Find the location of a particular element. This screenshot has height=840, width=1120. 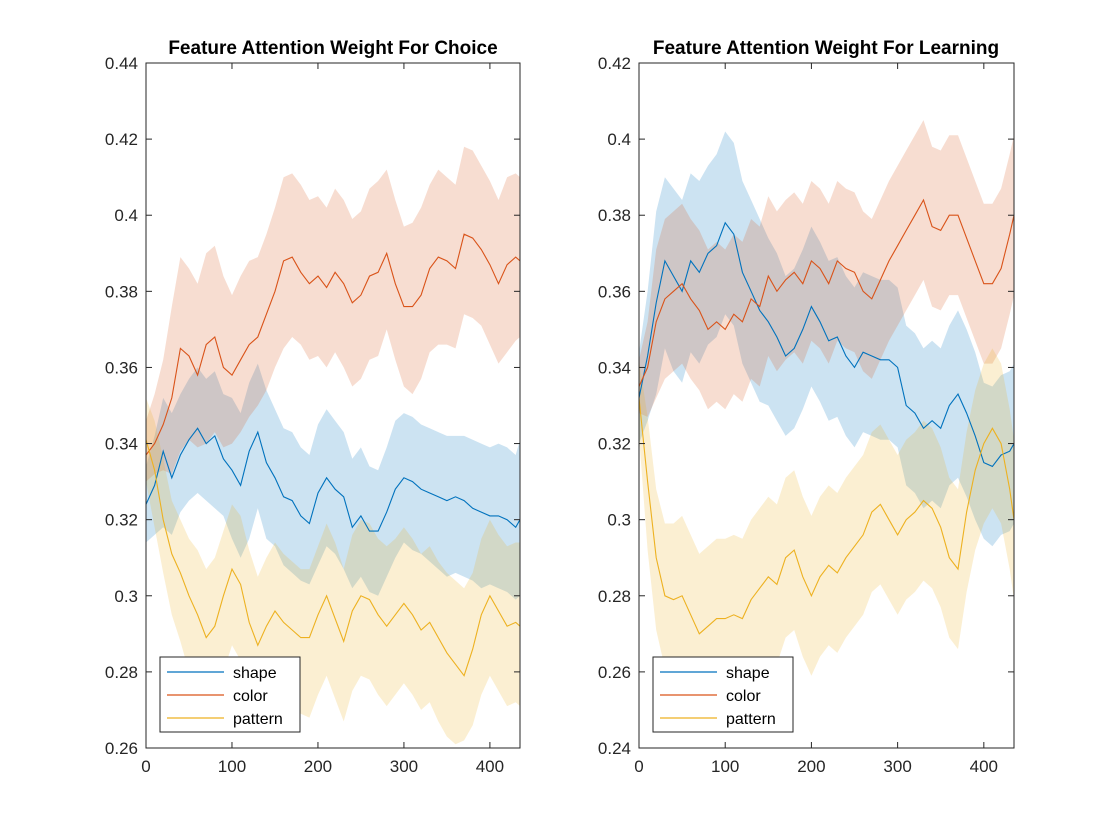

y-tick-label: 0.44 is located at coordinates (121, 63).